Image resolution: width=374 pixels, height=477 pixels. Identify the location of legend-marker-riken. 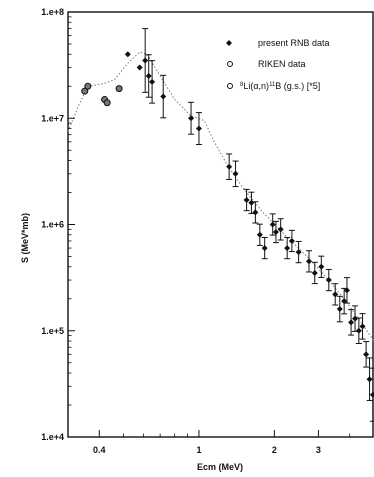
(230, 64).